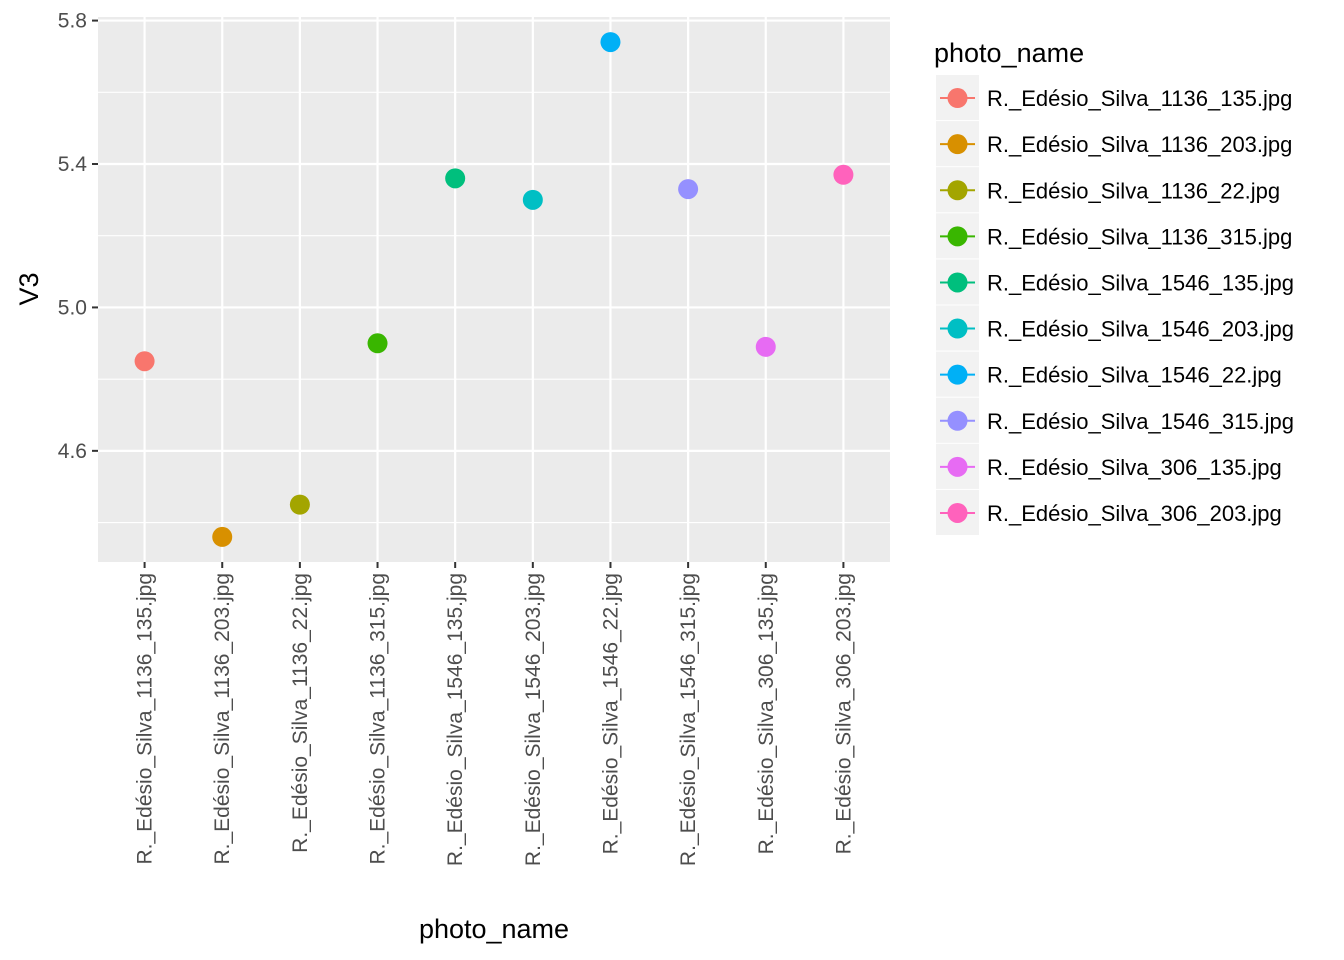 Image resolution: width=1344 pixels, height=960 pixels. Describe the element at coordinates (1140, 282) in the screenshot. I see `legend-label: R._Edésio_Silva_1546_135.jpg` at that location.